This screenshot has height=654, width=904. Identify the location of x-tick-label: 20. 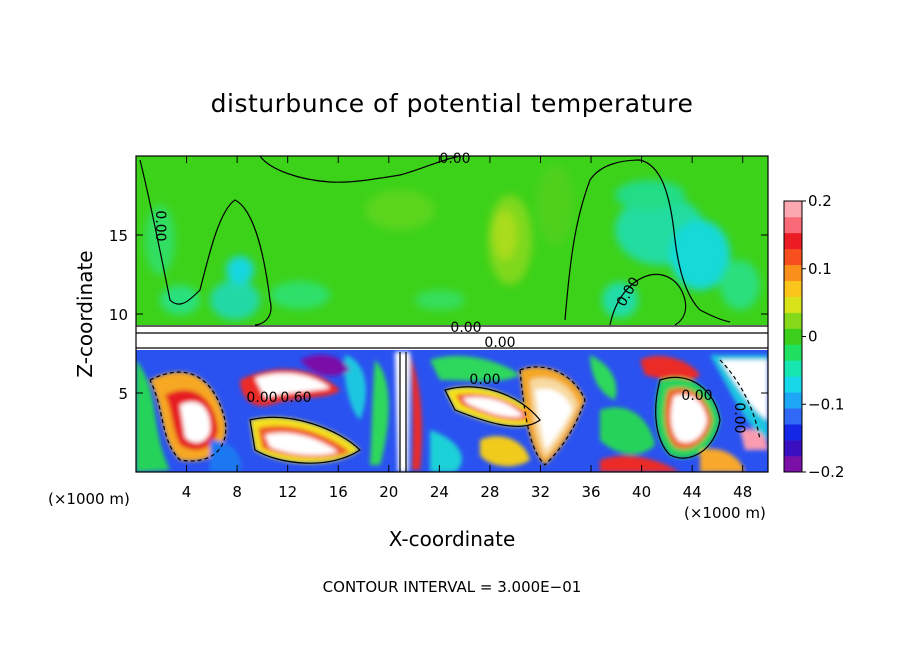
(388, 492).